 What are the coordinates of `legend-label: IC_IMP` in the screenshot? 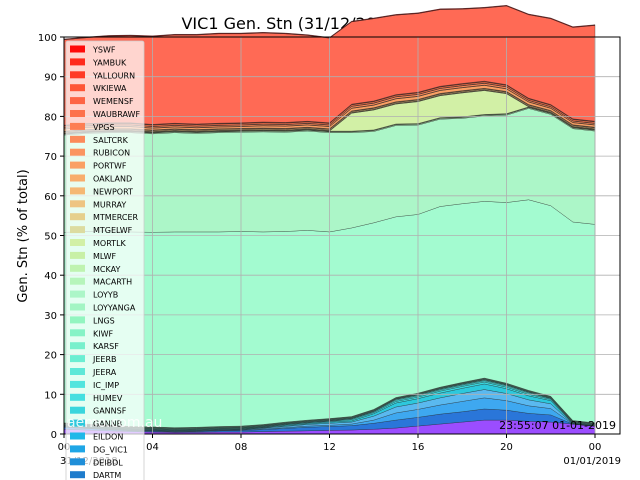 It's located at (106, 385).